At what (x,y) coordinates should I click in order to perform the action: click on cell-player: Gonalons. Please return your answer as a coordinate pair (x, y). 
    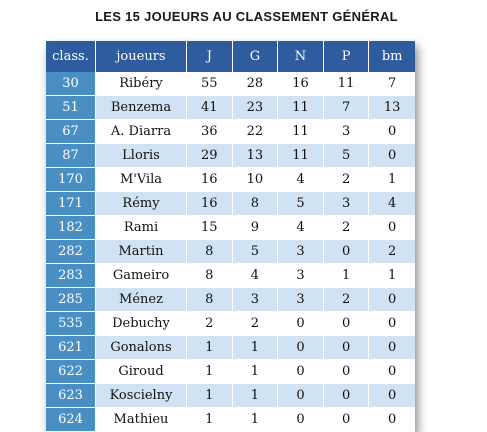
    Looking at the image, I should click on (141, 348).